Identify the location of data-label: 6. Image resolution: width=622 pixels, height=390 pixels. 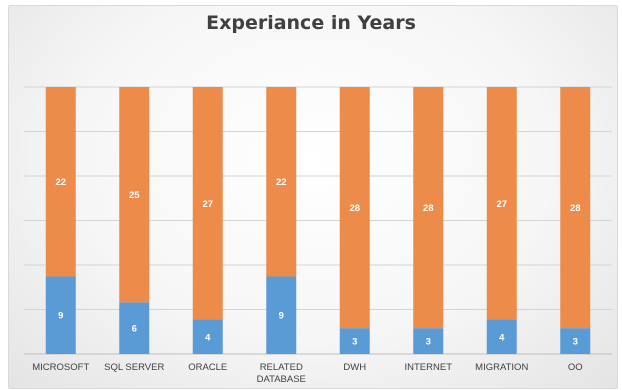
(134, 329).